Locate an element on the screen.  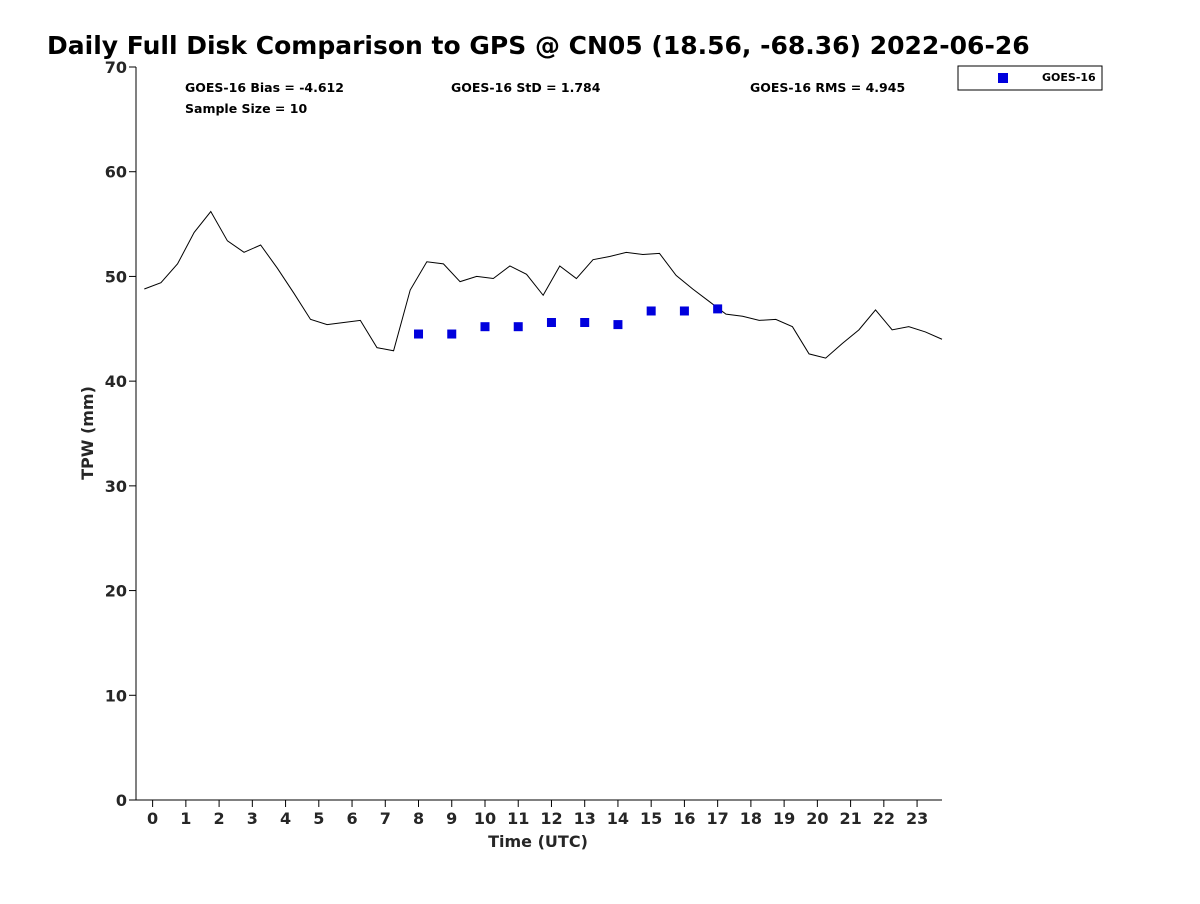
stat-rms: GOES-16 RMS = 4.945 is located at coordinates (827, 87).